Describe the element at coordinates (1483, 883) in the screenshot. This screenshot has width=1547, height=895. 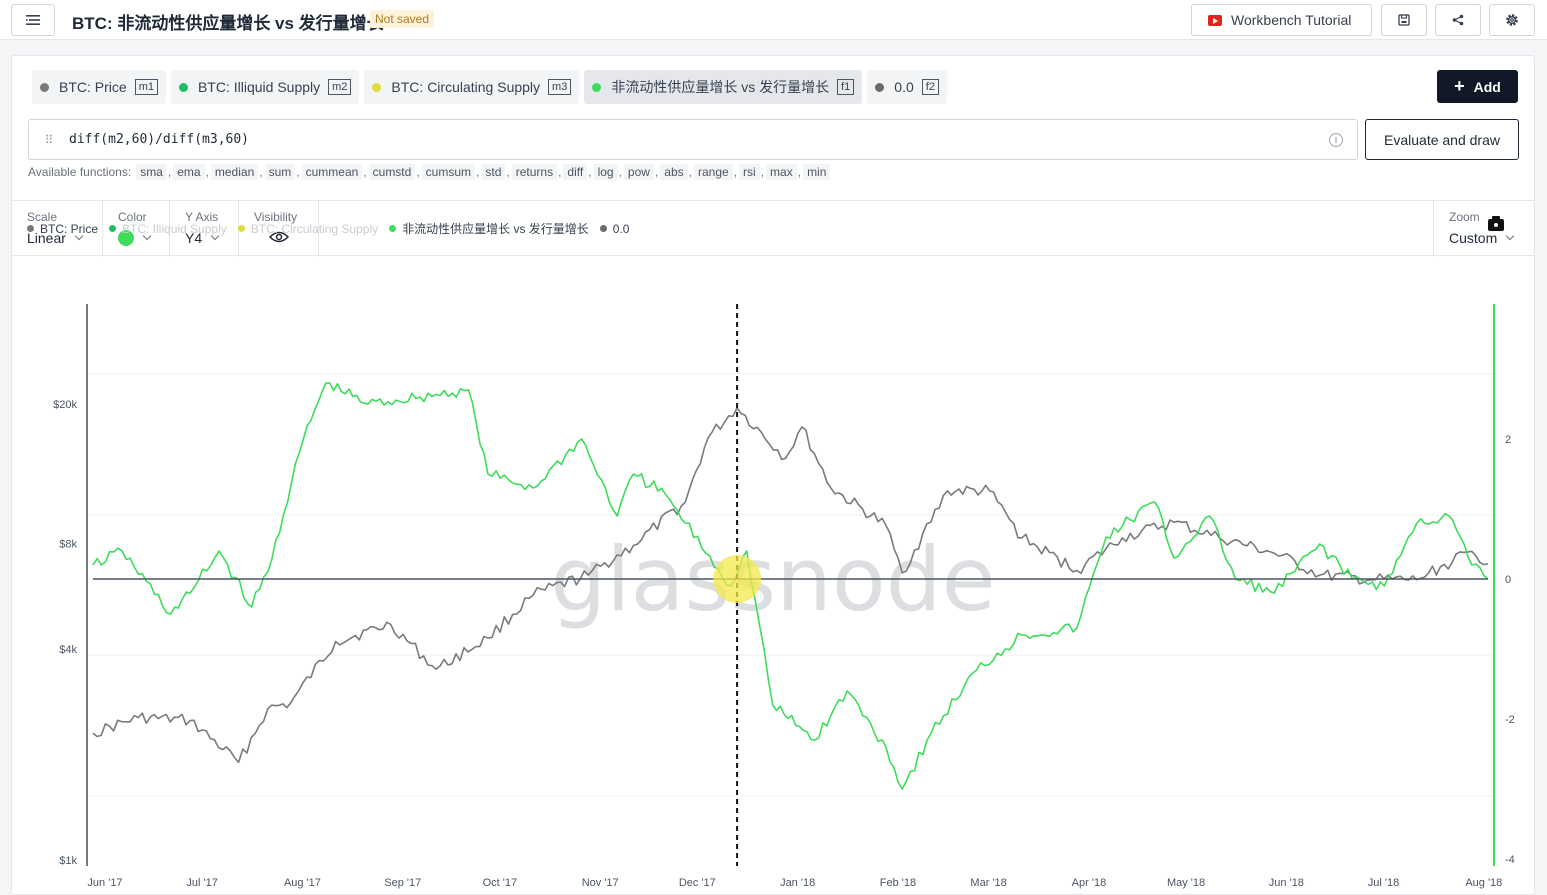
I see `x-tick-label: Aug '18` at that location.